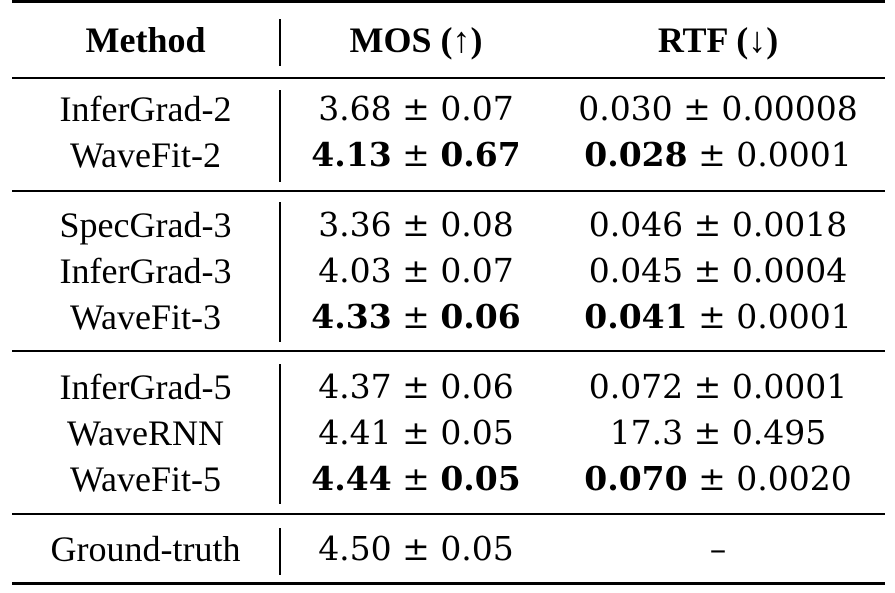 The height and width of the screenshot is (593, 895). I want to click on table-row: WaveRNN 4.41 ± 0.05 17.3 ± 0.495, so click(448, 433).